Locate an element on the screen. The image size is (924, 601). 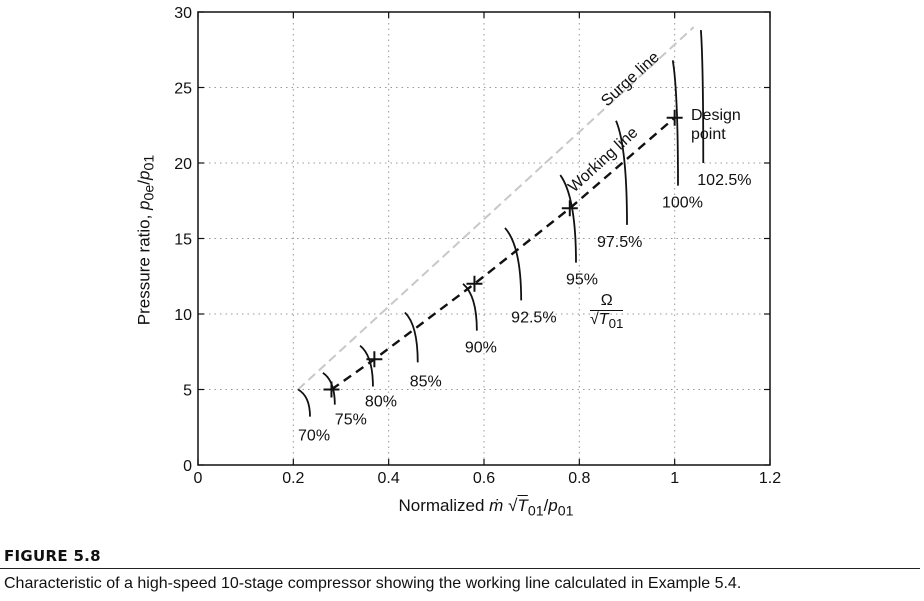
y-tick-label: 20 is located at coordinates (183, 164).